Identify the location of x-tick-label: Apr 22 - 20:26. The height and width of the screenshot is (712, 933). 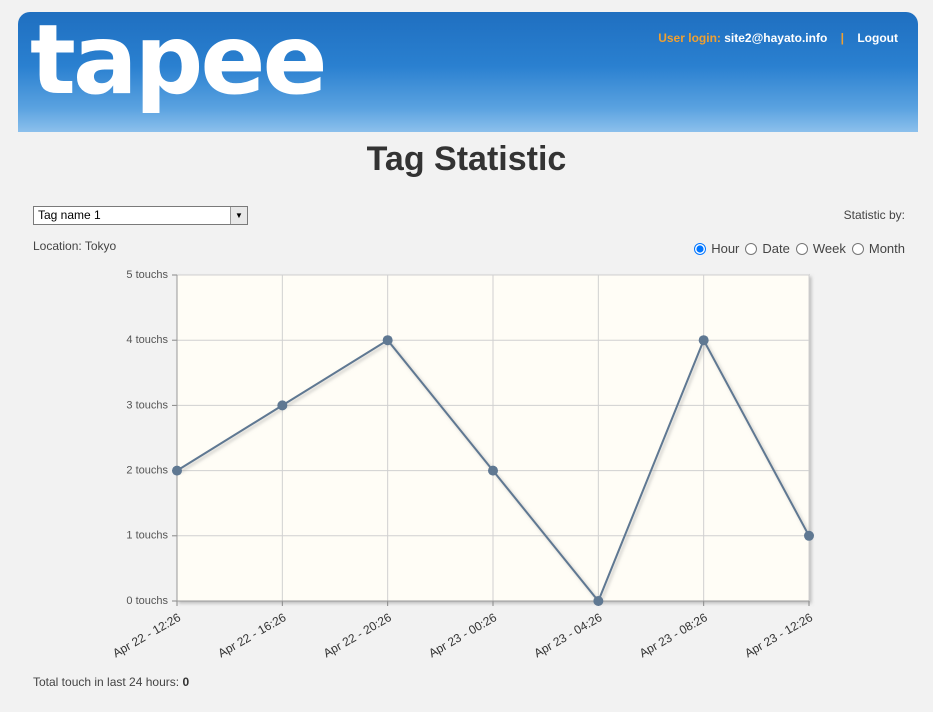
(357, 635).